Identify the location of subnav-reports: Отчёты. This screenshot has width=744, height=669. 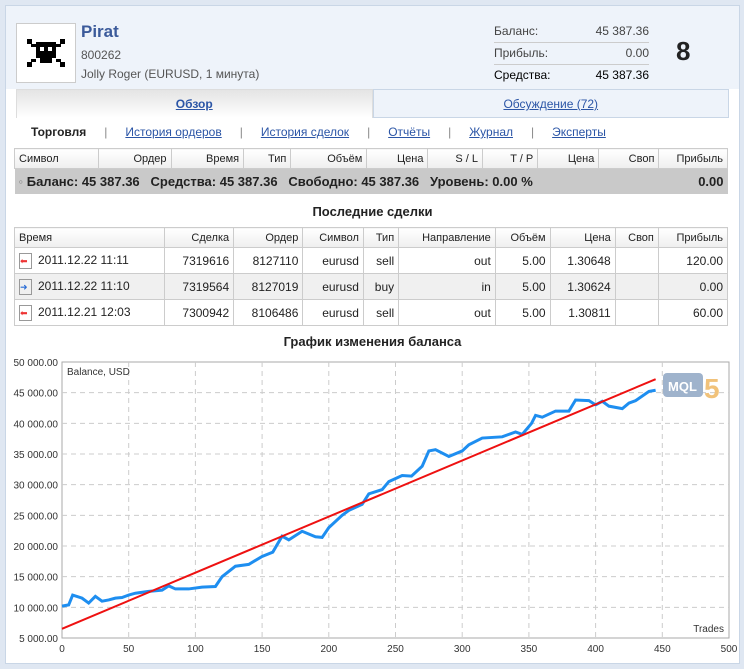
(409, 132).